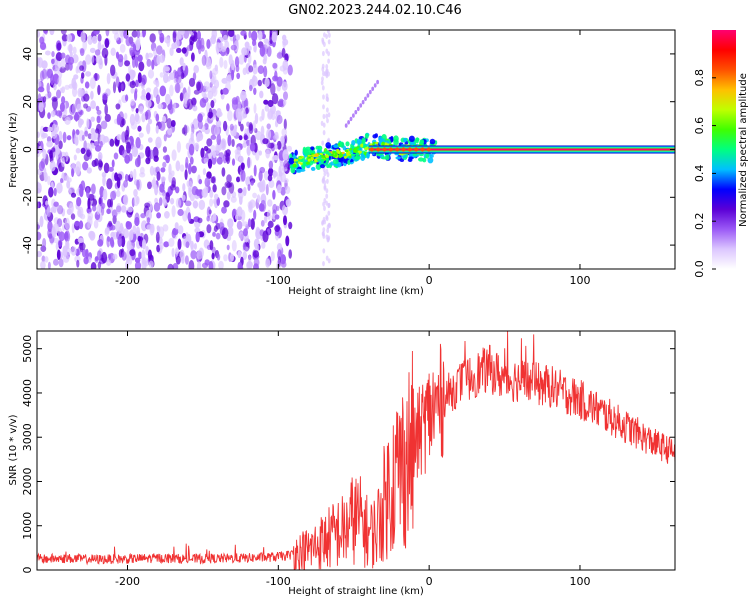 This screenshot has height=600, width=750. Describe the element at coordinates (384, 149) in the screenshot. I see `carrier-blob` at that location.